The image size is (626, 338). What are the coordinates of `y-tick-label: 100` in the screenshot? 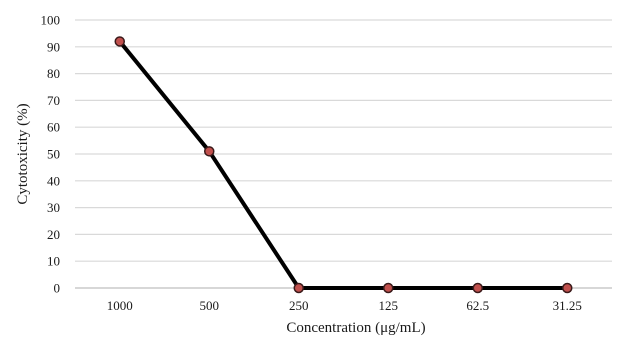 It's located at (51, 20).